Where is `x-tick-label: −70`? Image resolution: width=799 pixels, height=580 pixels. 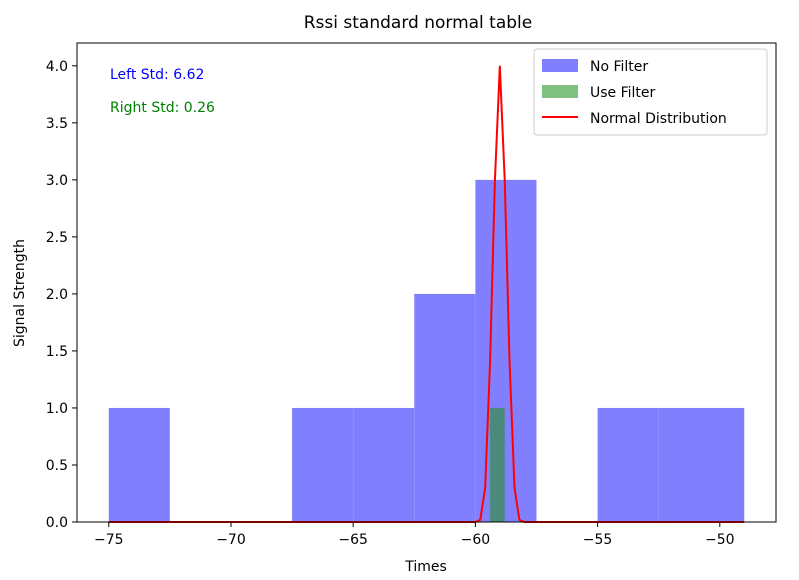 x-tick-label: −70 is located at coordinates (231, 540).